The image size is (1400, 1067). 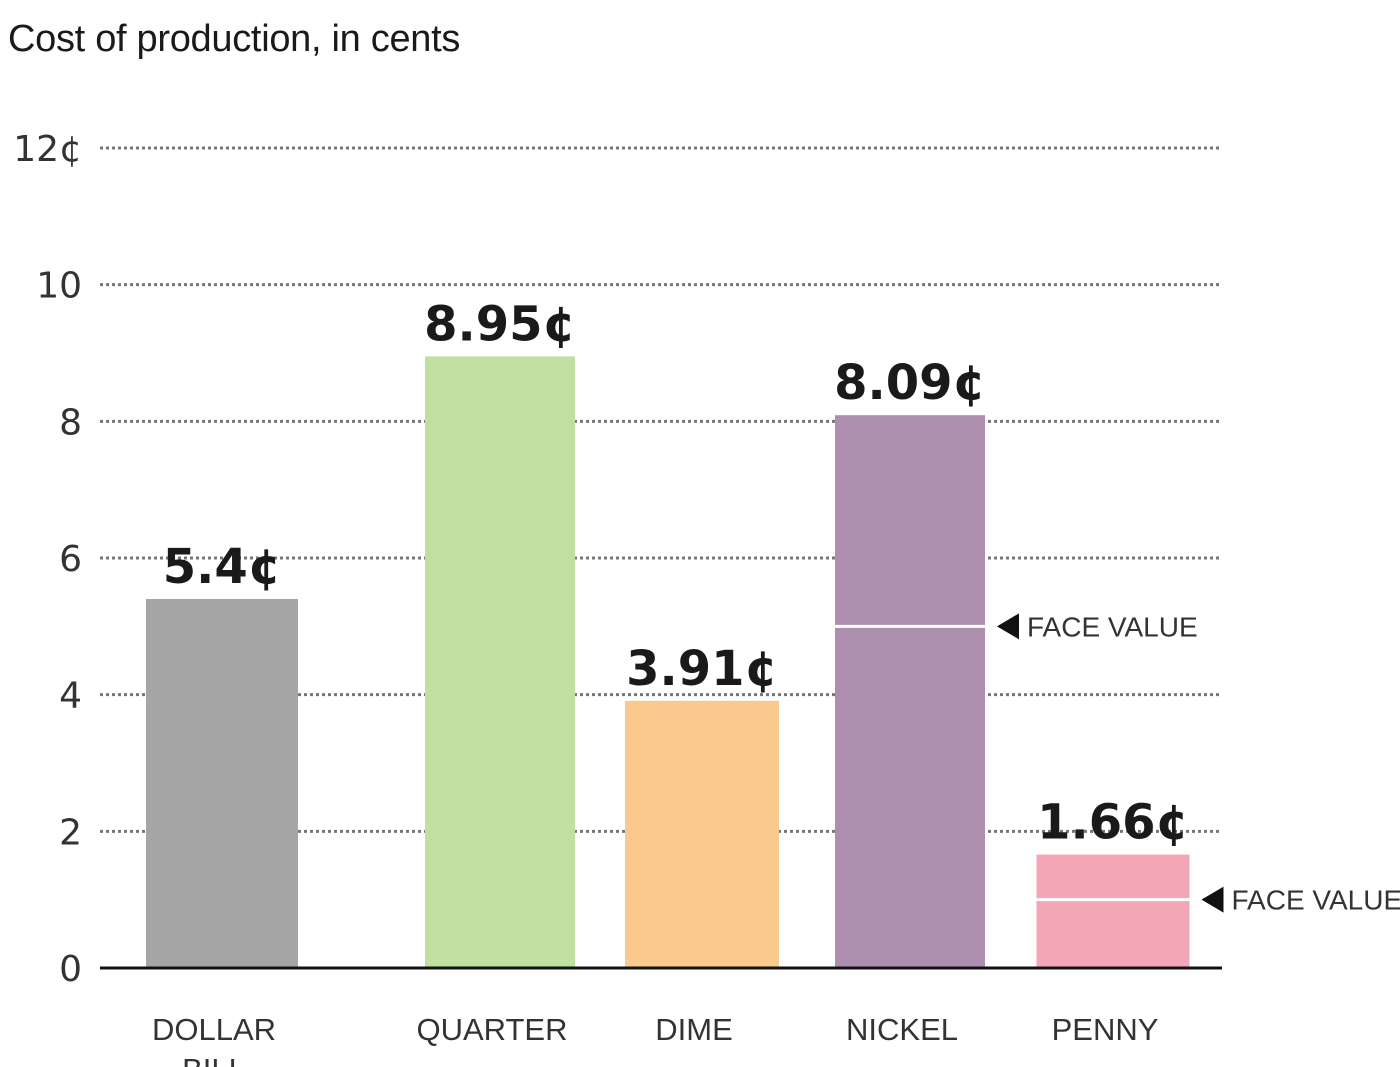 What do you see at coordinates (214, 1039) in the screenshot?
I see `x-tick-label: DOLLARBILL` at bounding box center [214, 1039].